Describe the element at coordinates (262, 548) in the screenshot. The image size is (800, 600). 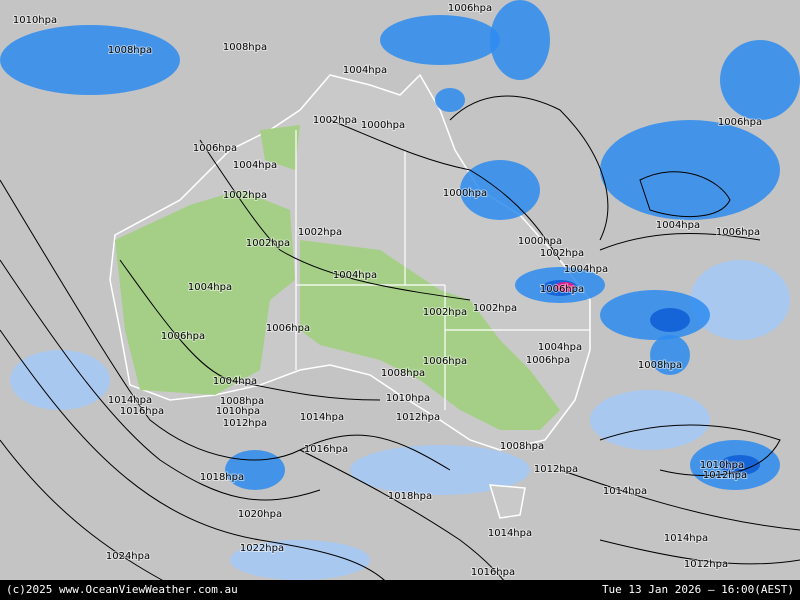
I see `isobar-label: 1022hpa` at that location.